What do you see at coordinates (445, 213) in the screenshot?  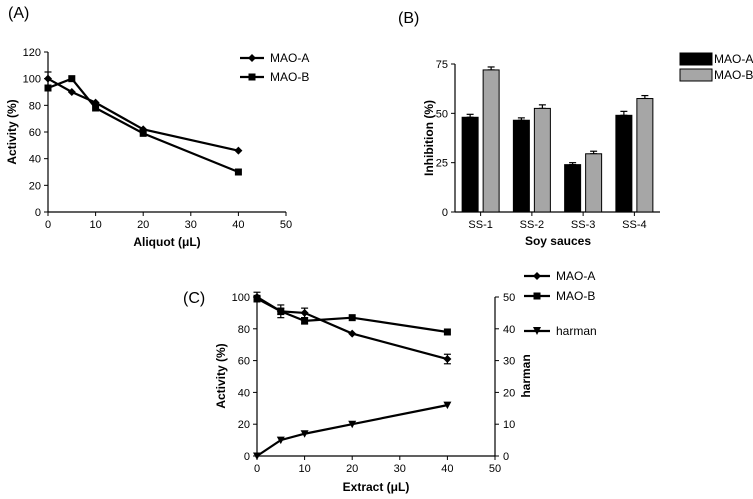 I see `panel-b-y-tick-label: 0` at bounding box center [445, 213].